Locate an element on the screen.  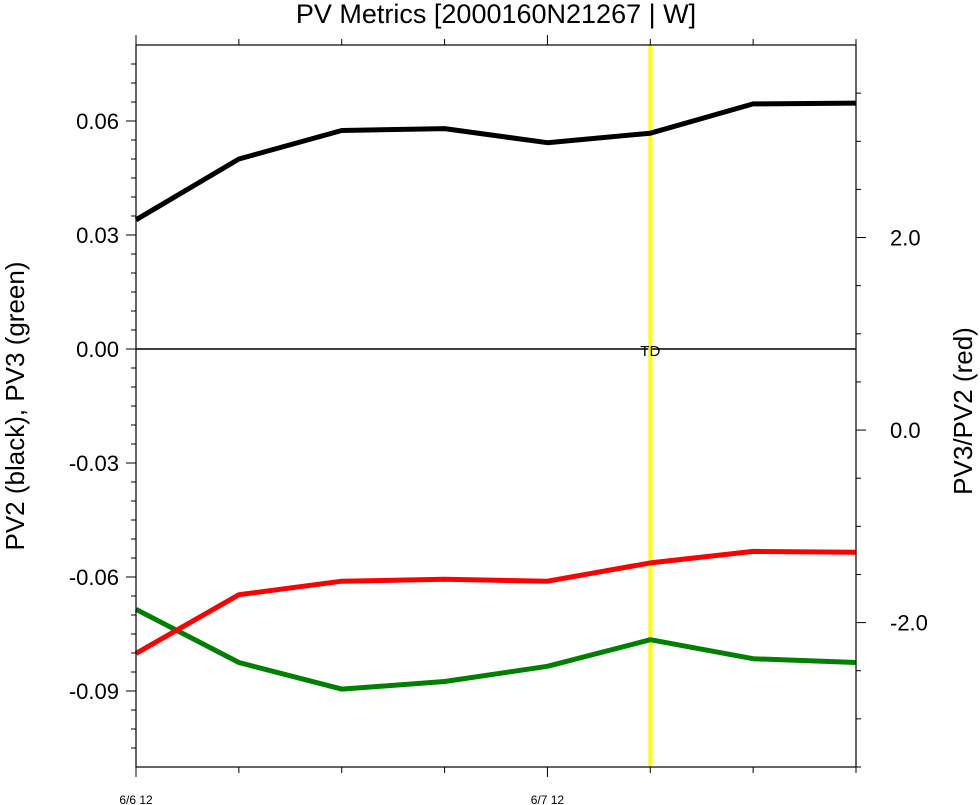
y-left-tick-label: -0.03 is located at coordinates (94, 463).